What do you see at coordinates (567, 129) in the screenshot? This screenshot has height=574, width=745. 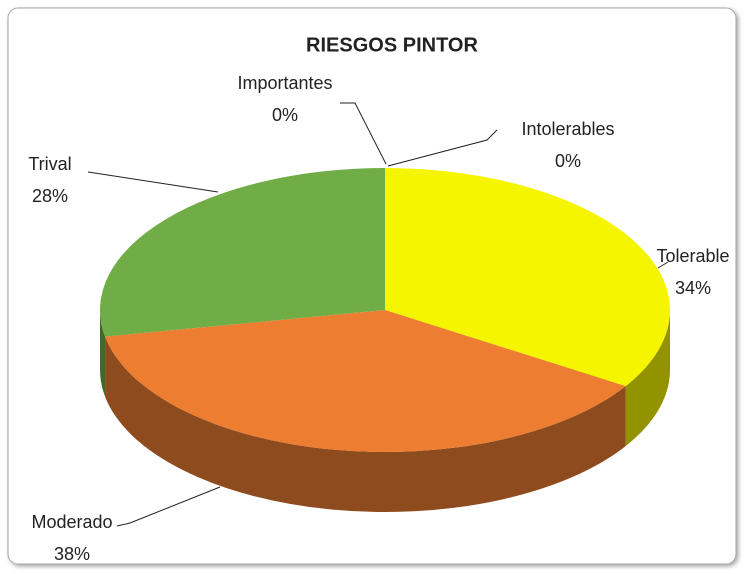 I see `slice-label: Intolerables` at bounding box center [567, 129].